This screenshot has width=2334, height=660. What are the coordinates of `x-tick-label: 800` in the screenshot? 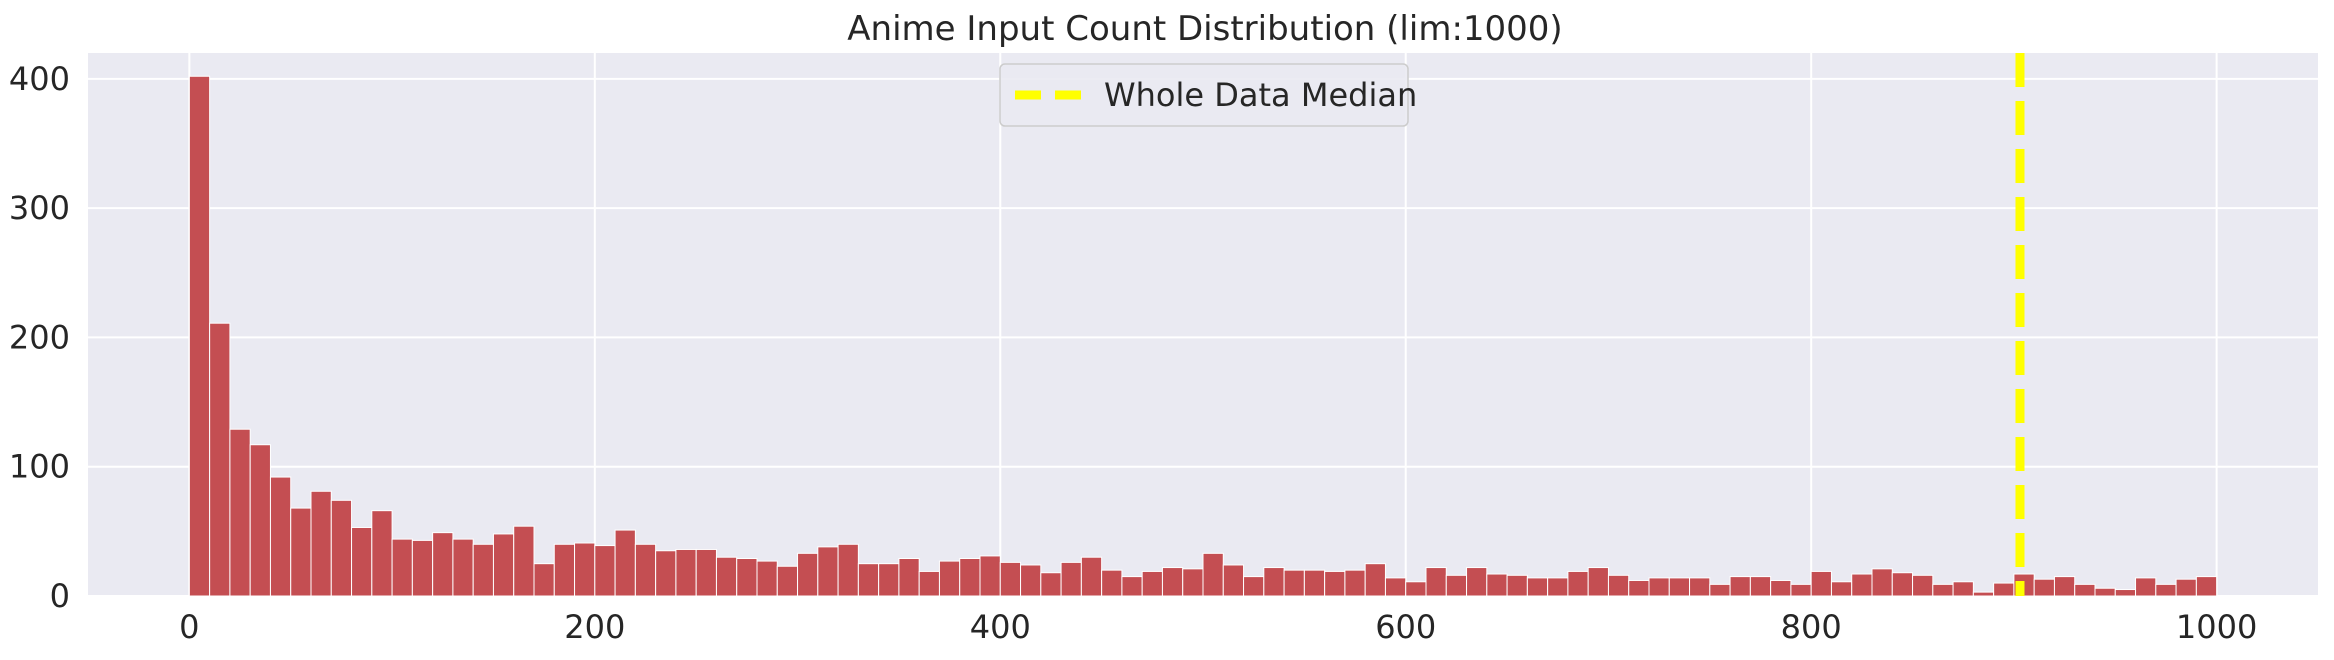 It's located at (1811, 627).